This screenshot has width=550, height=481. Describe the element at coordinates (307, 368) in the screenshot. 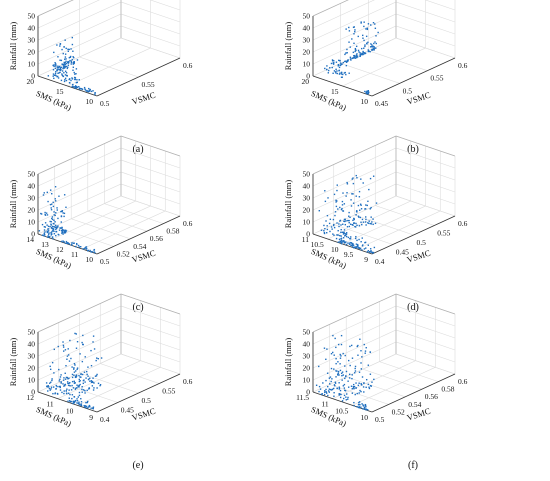

I see `z-tick-label: 20` at that location.